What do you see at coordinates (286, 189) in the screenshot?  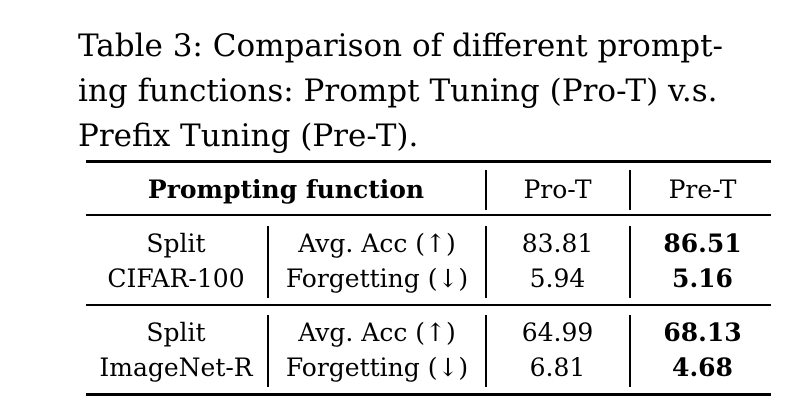 I see `header-prompting-function: Prompting function` at bounding box center [286, 189].